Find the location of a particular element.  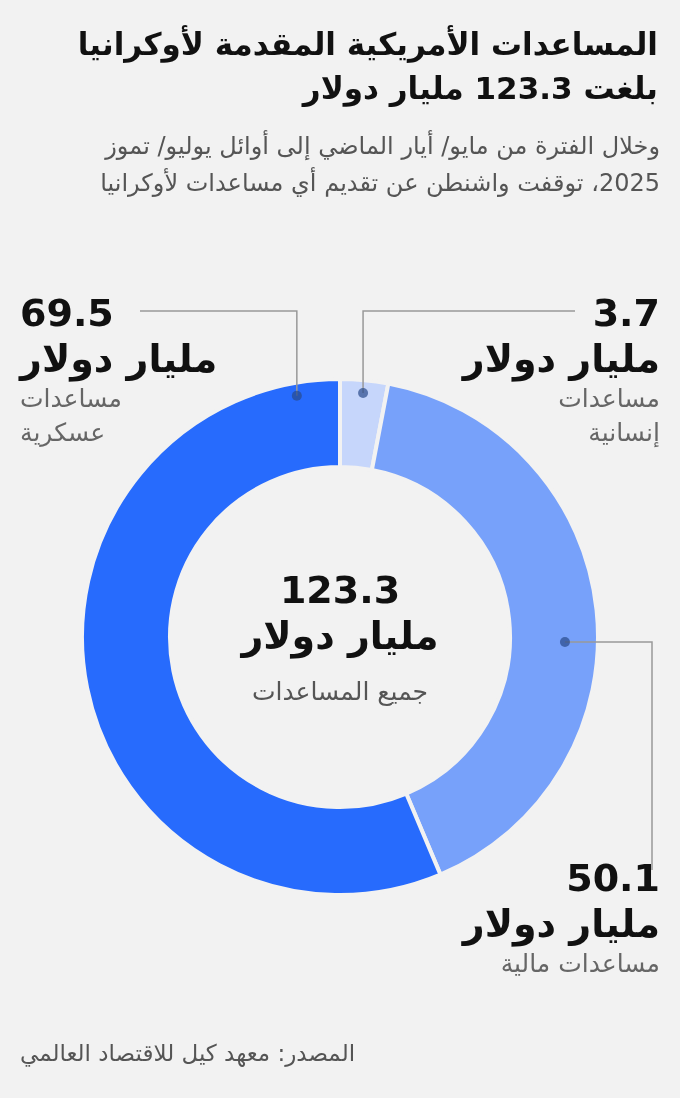

slice-label: مساعدات عسكرية is located at coordinates (71, 416).